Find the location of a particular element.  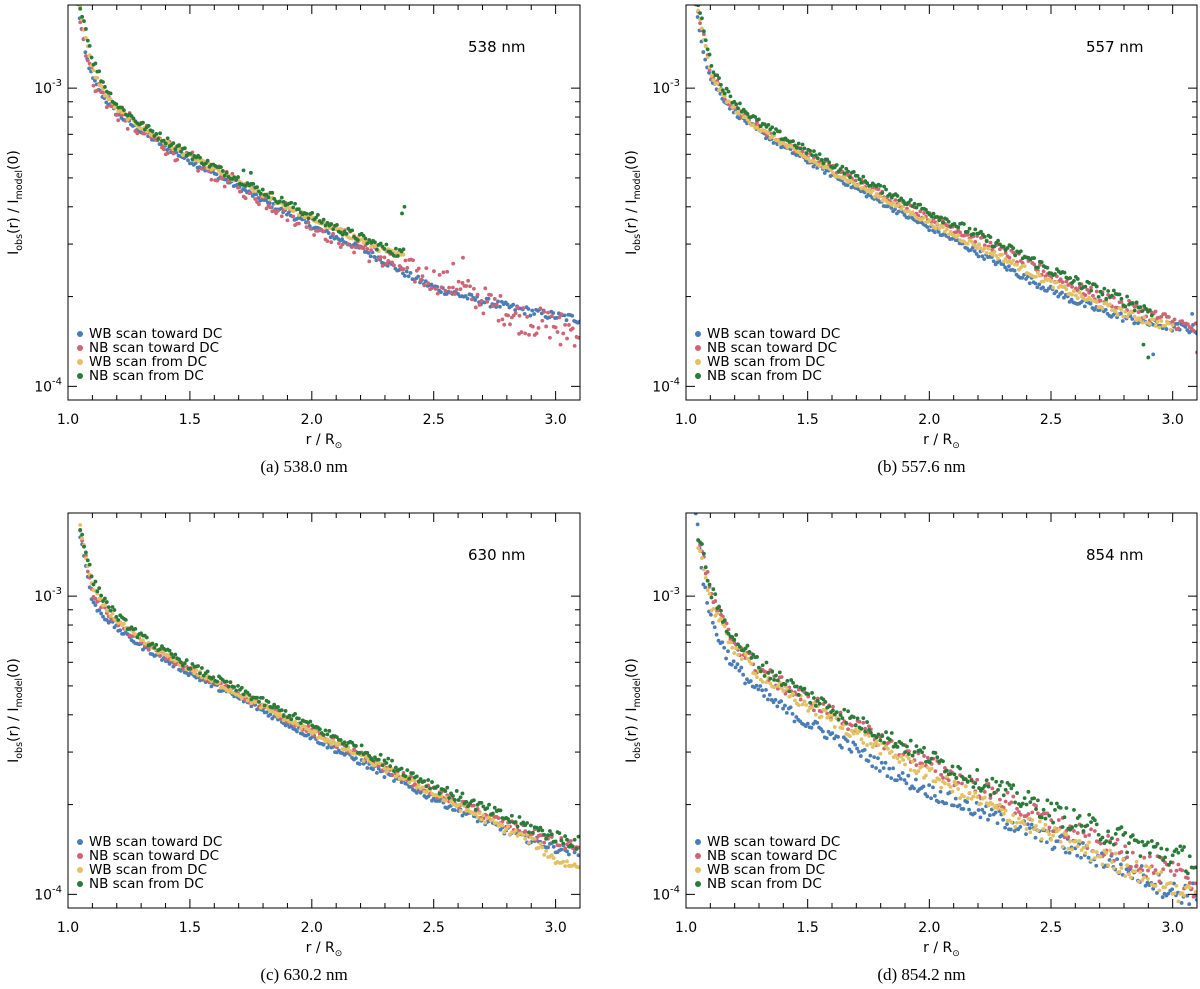

legend-marker is located at coordinates (80, 334).